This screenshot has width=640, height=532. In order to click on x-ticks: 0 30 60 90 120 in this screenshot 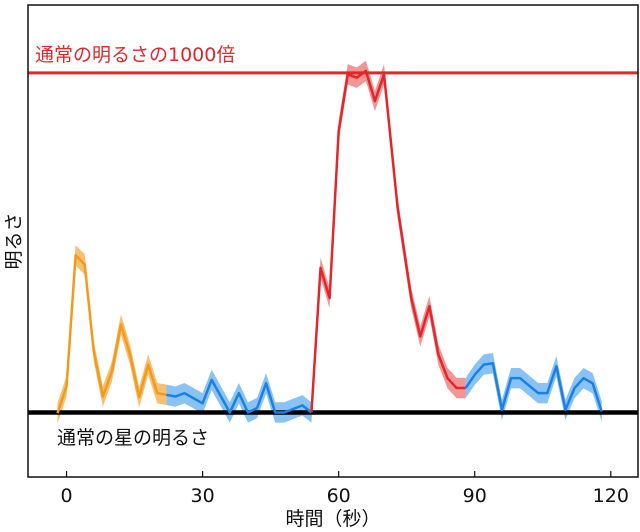, I will do `click(345, 489)`.